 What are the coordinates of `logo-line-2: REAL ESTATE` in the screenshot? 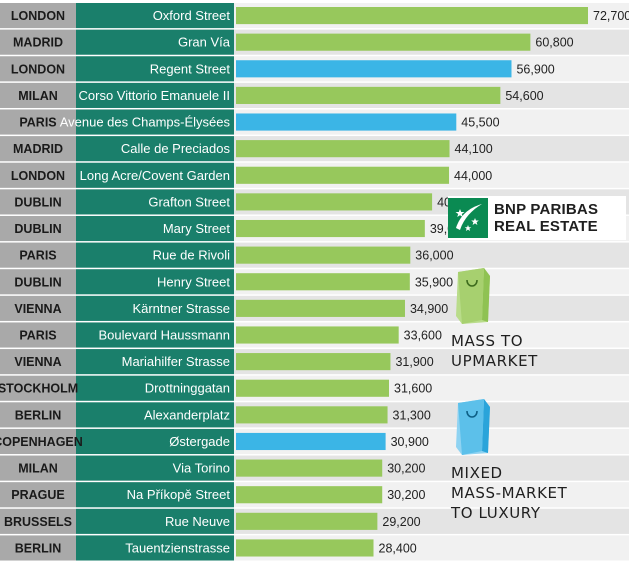 It's located at (546, 226).